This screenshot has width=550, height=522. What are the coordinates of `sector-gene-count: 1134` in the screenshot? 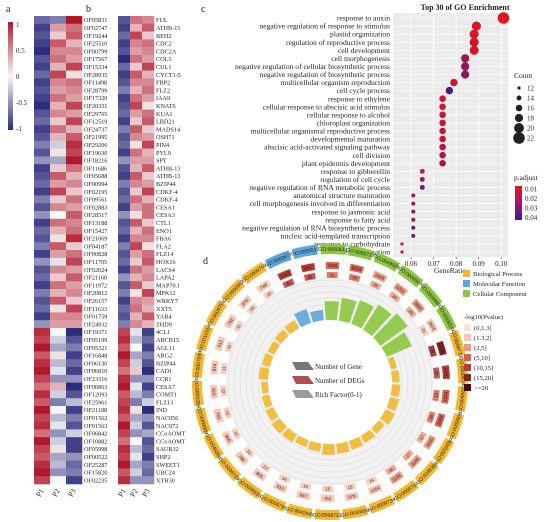 It's located at (396, 478).